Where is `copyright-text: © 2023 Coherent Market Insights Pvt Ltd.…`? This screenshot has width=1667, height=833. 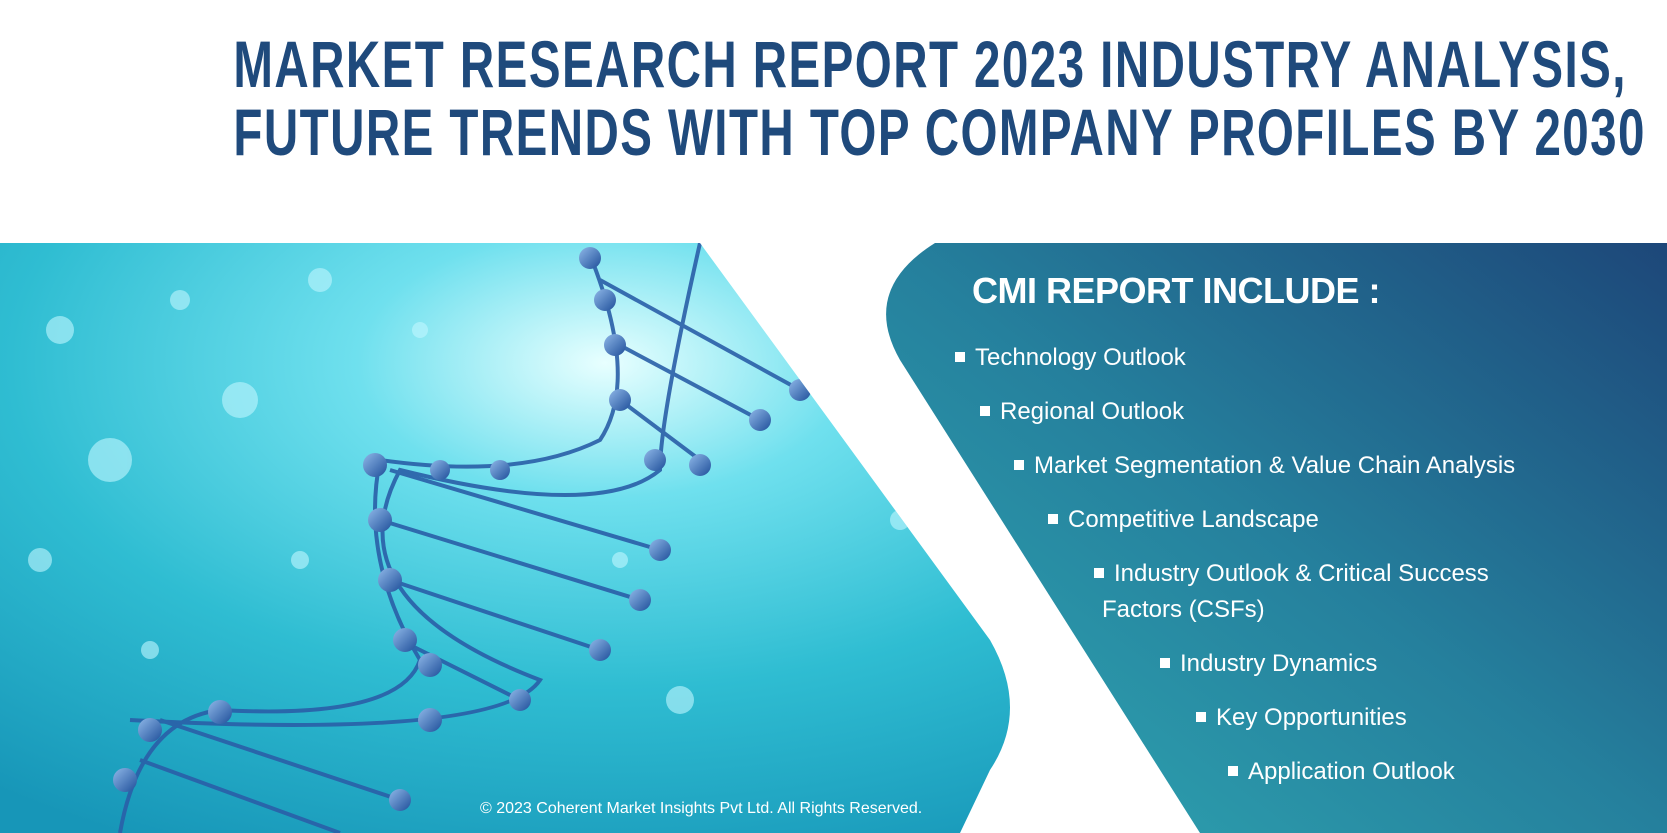
copyright-text: © 2023 Coherent Market Insights Pvt Ltd.… is located at coordinates (701, 808).